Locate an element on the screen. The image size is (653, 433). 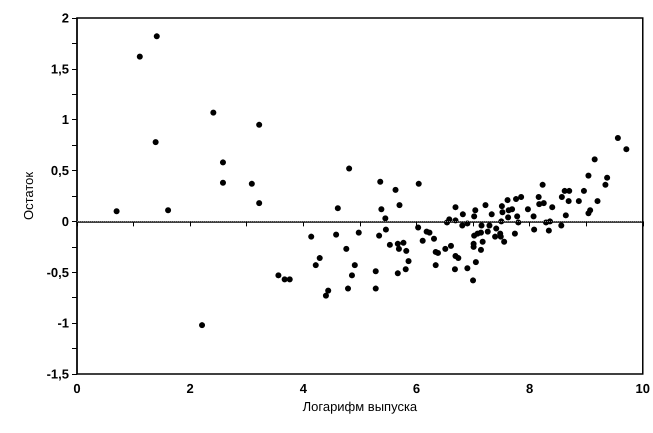
y-tick-label: 1 is located at coordinates (65, 120).